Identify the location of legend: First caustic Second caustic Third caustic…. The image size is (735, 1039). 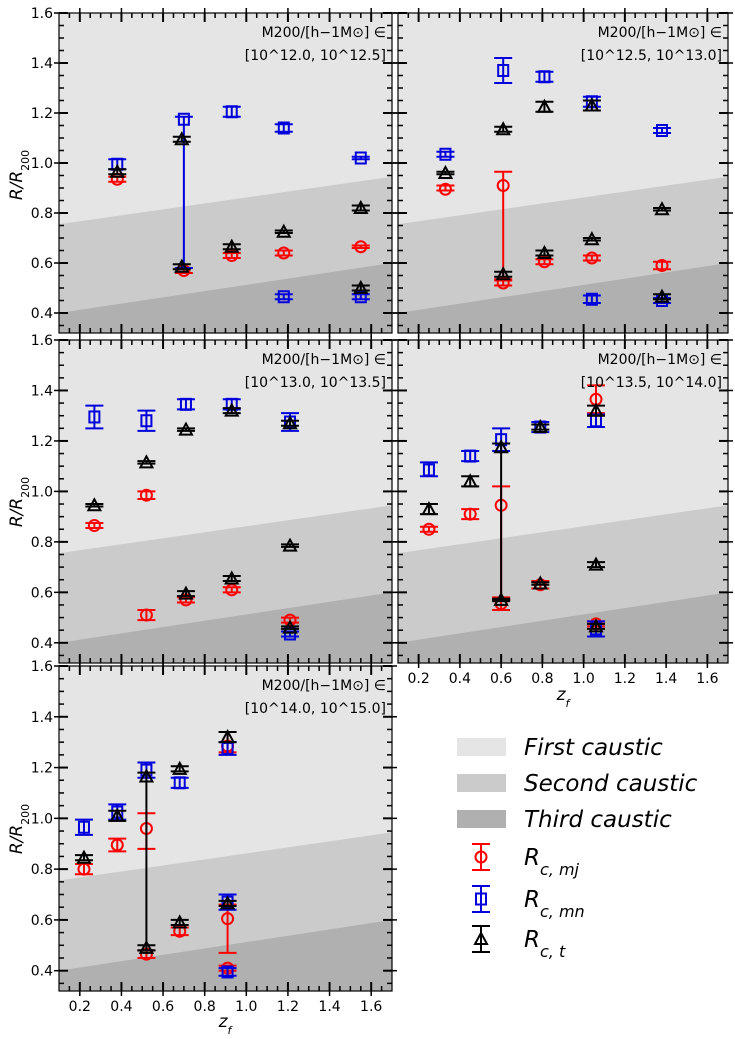
(577, 848).